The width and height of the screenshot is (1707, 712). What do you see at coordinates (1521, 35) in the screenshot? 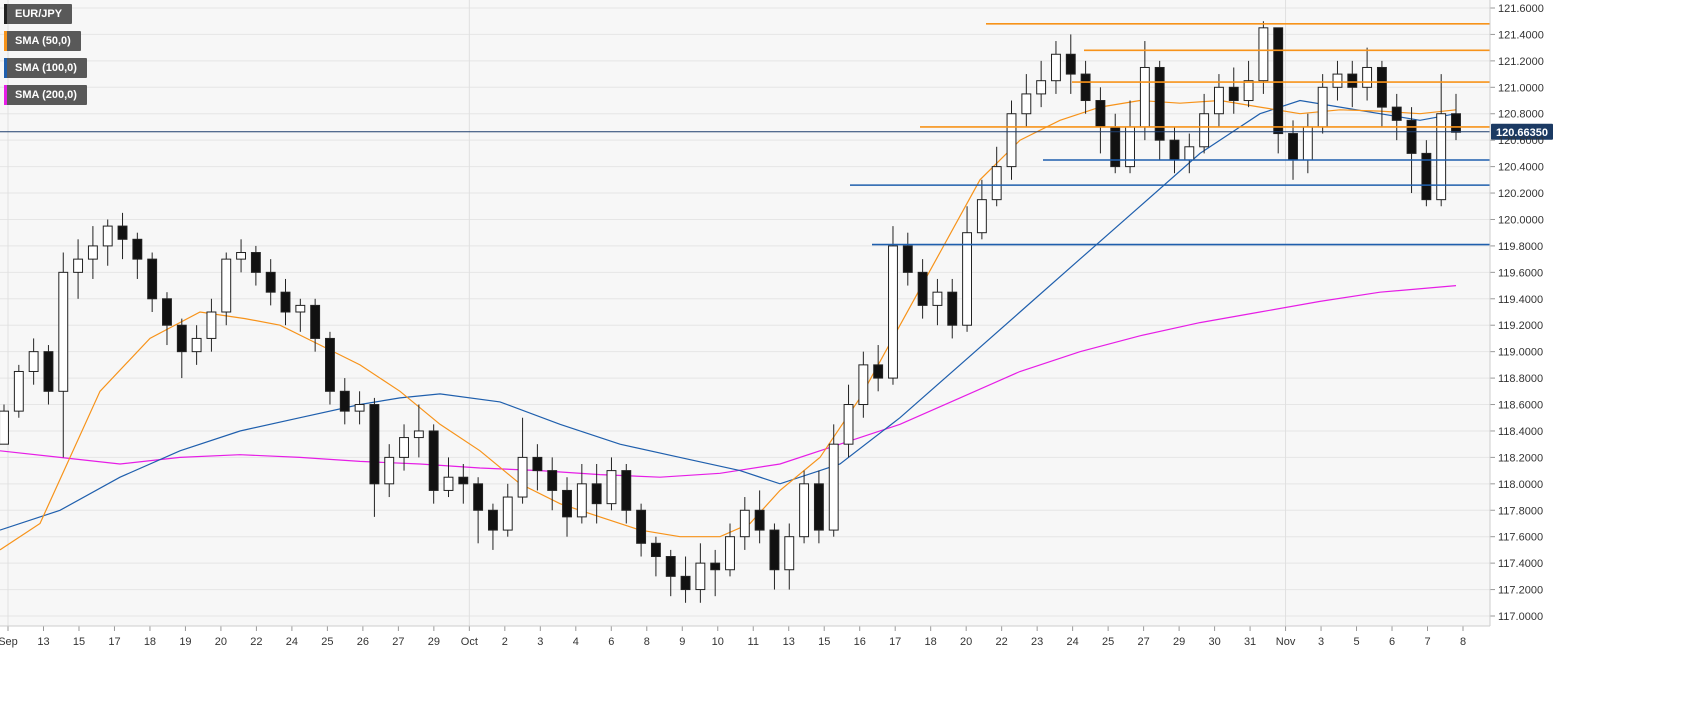
I see `y-tick-label: 121.4000` at bounding box center [1521, 35].